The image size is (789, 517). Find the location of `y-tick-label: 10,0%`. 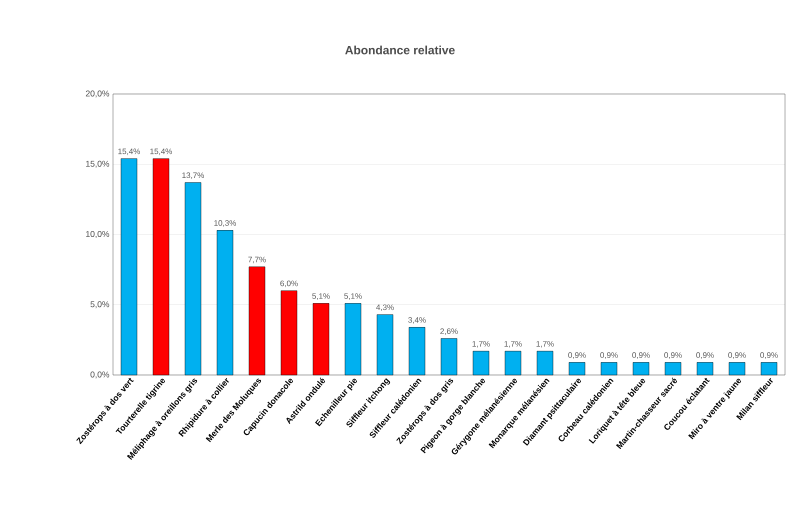

y-tick-label: 10,0% is located at coordinates (98, 234).